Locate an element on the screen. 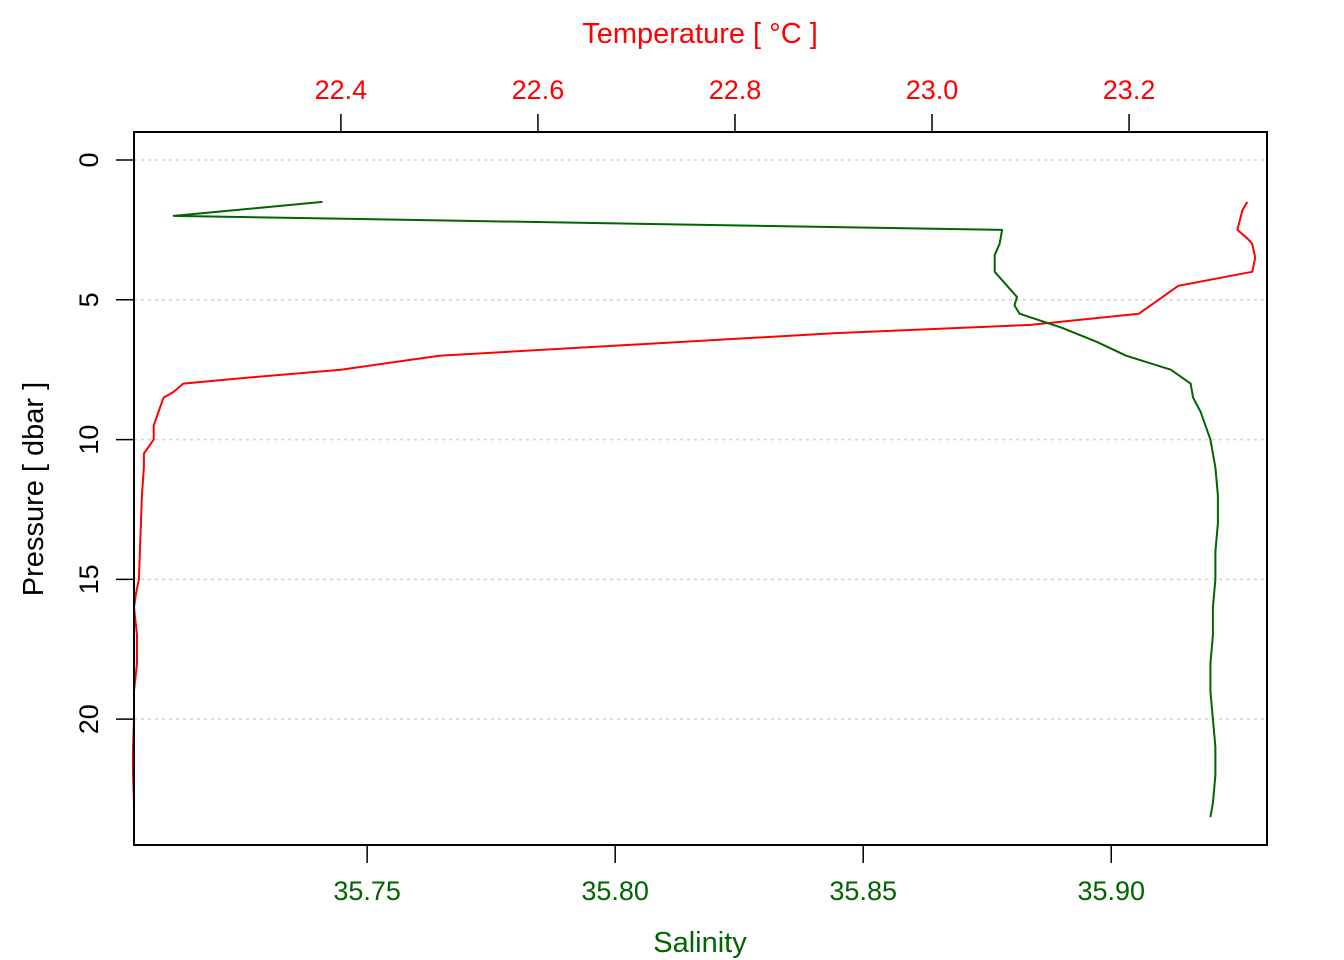 The width and height of the screenshot is (1344, 960). pressure-axis: 0 5 10 15 20 is located at coordinates (104, 443).